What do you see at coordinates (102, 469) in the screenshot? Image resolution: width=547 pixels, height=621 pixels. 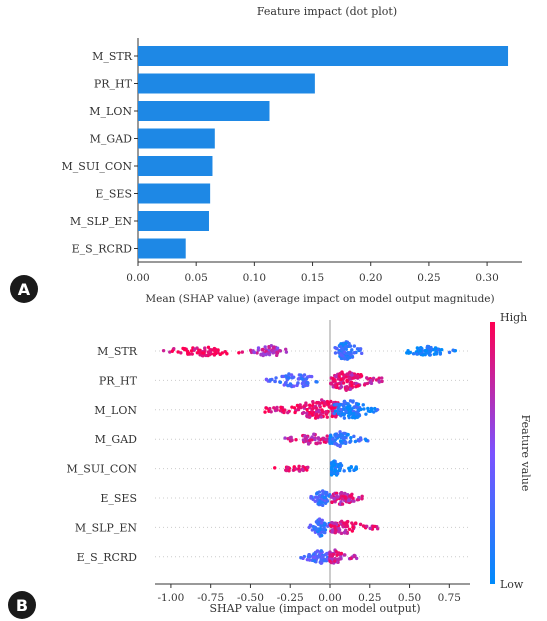 I see `panel-b-category-label: M_SUI_CON` at bounding box center [102, 469].